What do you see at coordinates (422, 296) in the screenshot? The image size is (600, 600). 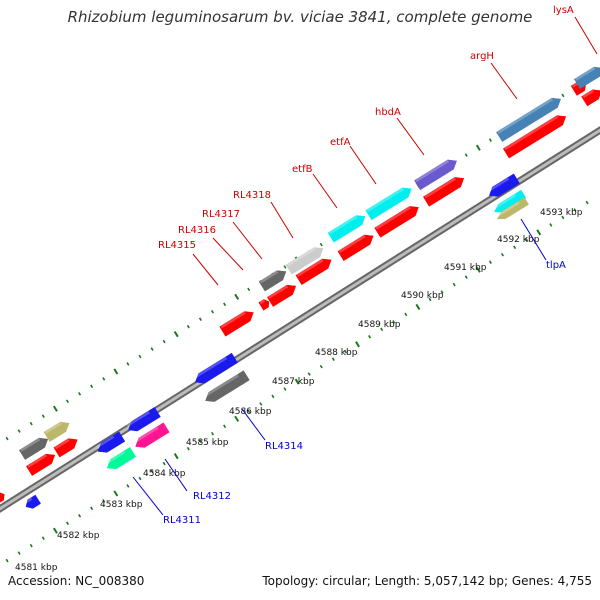 I see `scale-label: 4590 kbp` at bounding box center [422, 296].